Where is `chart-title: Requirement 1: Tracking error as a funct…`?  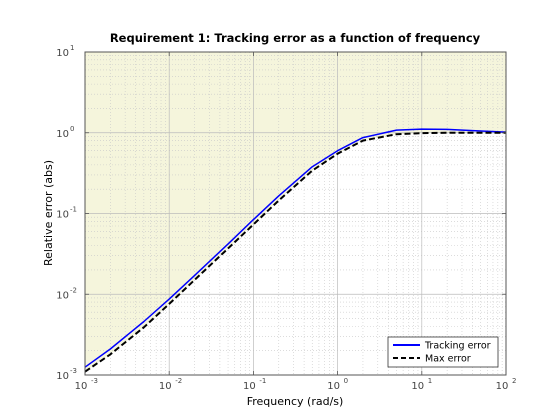
chart-title: Requirement 1: Tracking error as a funct… is located at coordinates (295, 38).